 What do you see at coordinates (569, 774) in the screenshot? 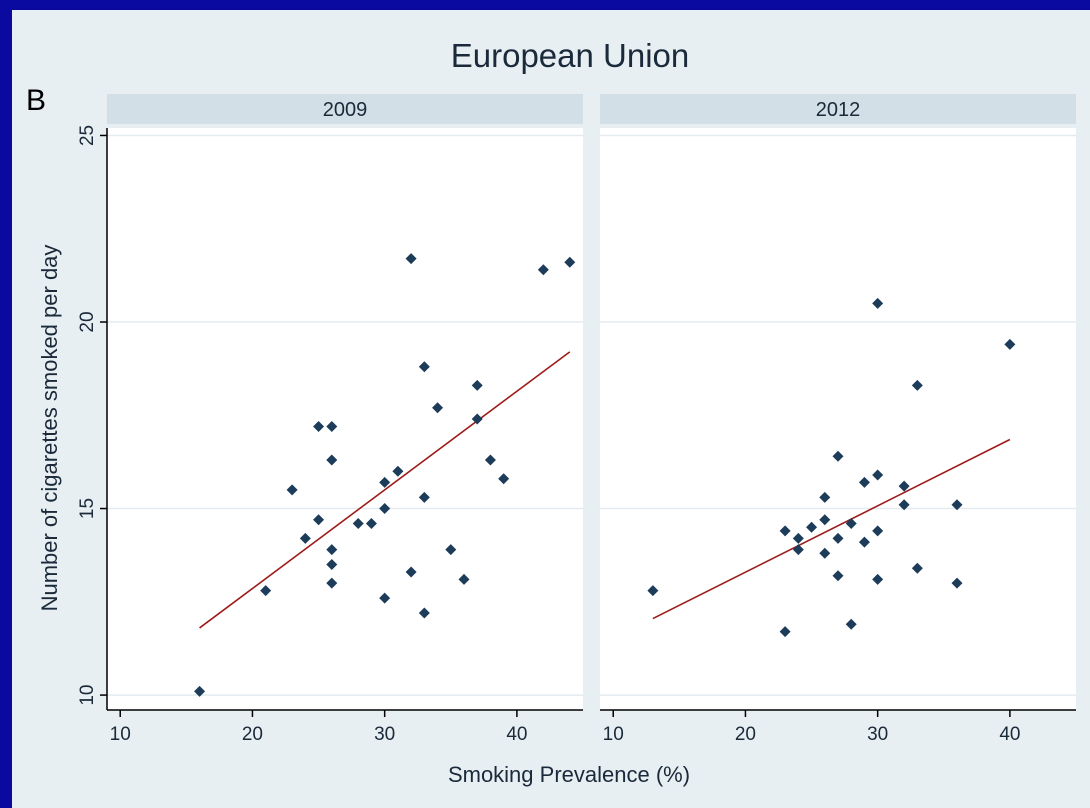
I see `x-axis-title: Smoking Prevalence (%)` at bounding box center [569, 774].